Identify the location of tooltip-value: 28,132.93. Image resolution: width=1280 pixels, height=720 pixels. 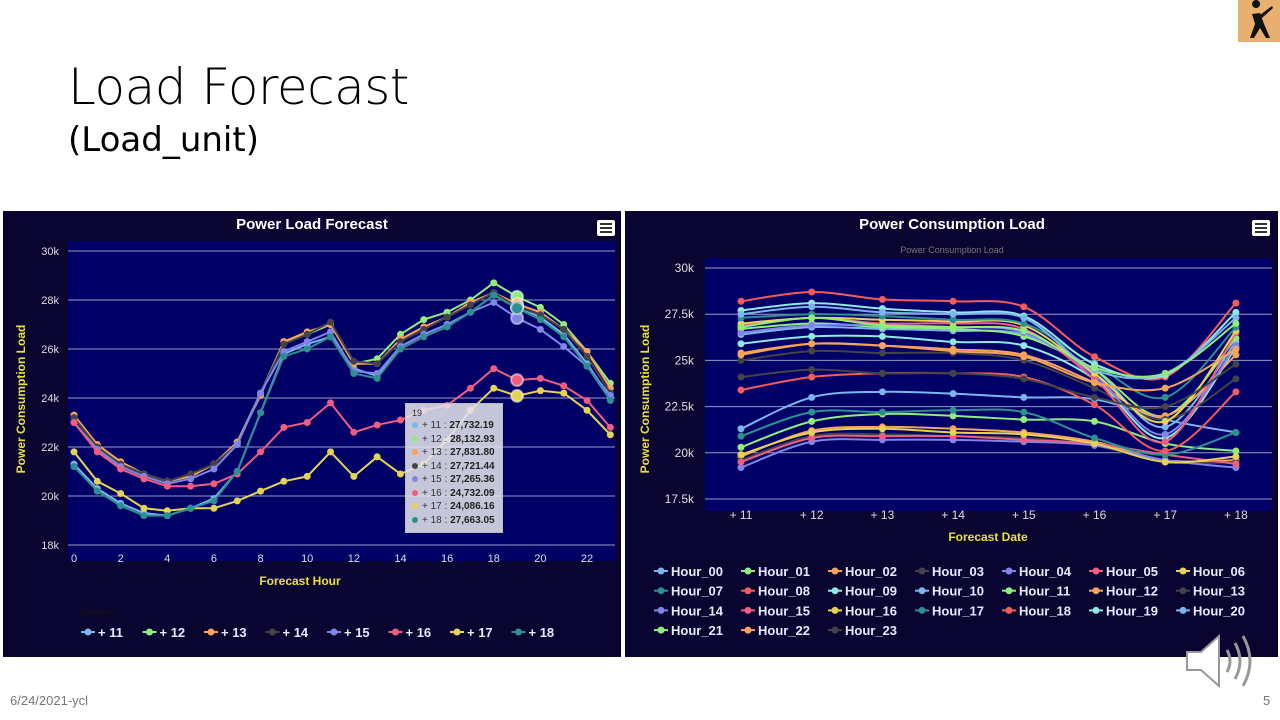
(472, 439).